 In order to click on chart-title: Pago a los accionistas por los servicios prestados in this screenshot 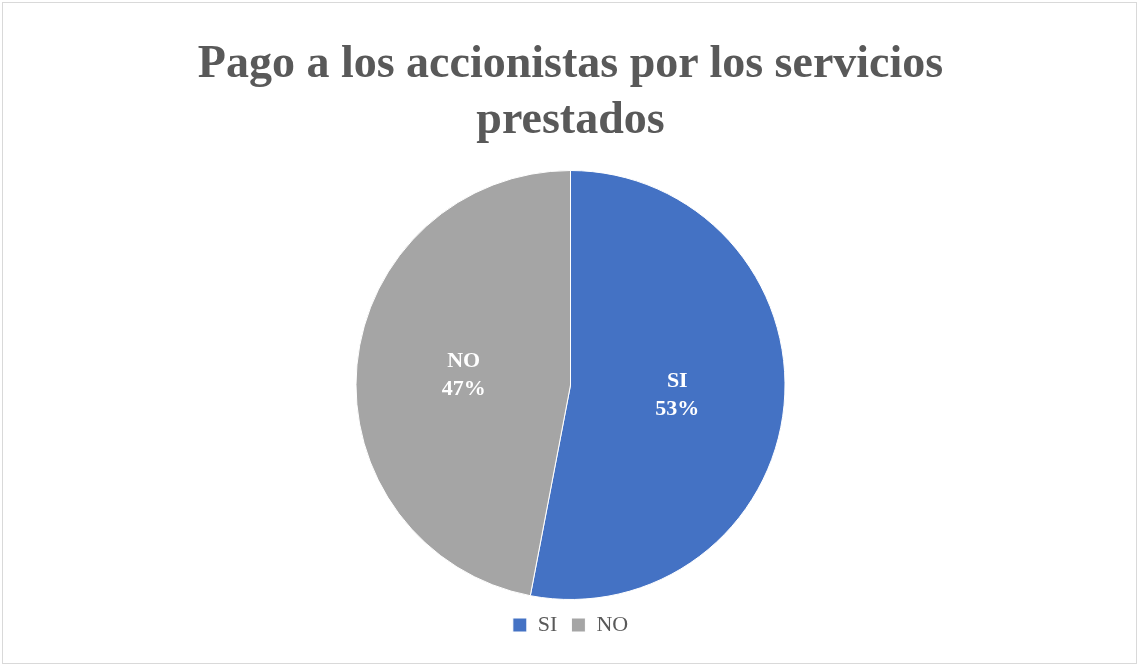, I will do `click(570, 90)`.